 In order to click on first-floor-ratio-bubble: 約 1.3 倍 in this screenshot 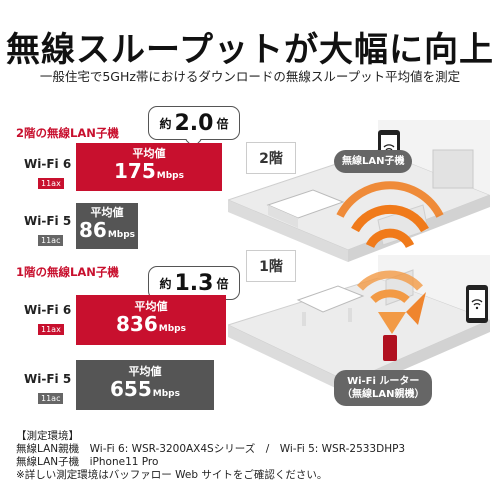, I will do `click(194, 283)`.